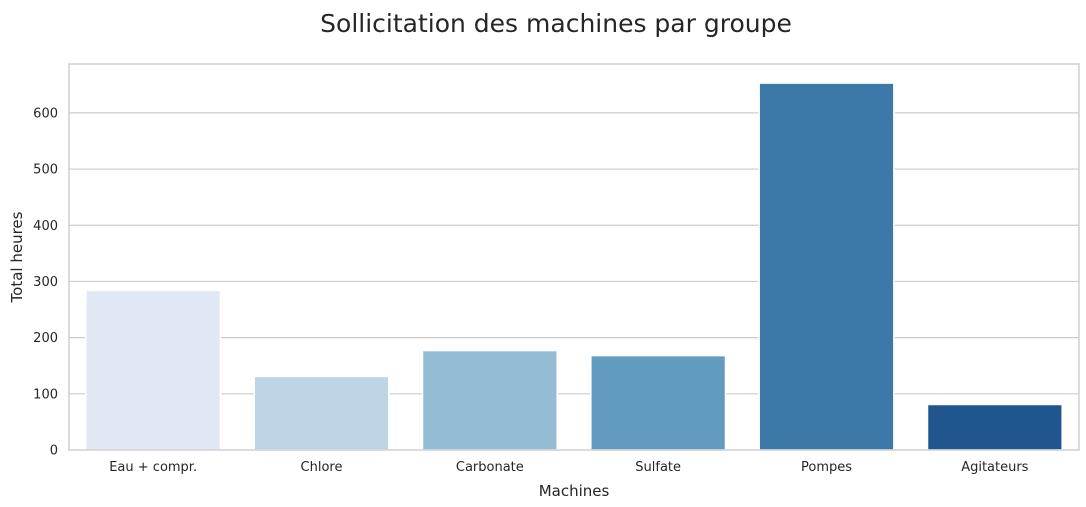  Describe the element at coordinates (556, 23) in the screenshot. I see `chart-title: Sollicitation des machines par groupe` at that location.